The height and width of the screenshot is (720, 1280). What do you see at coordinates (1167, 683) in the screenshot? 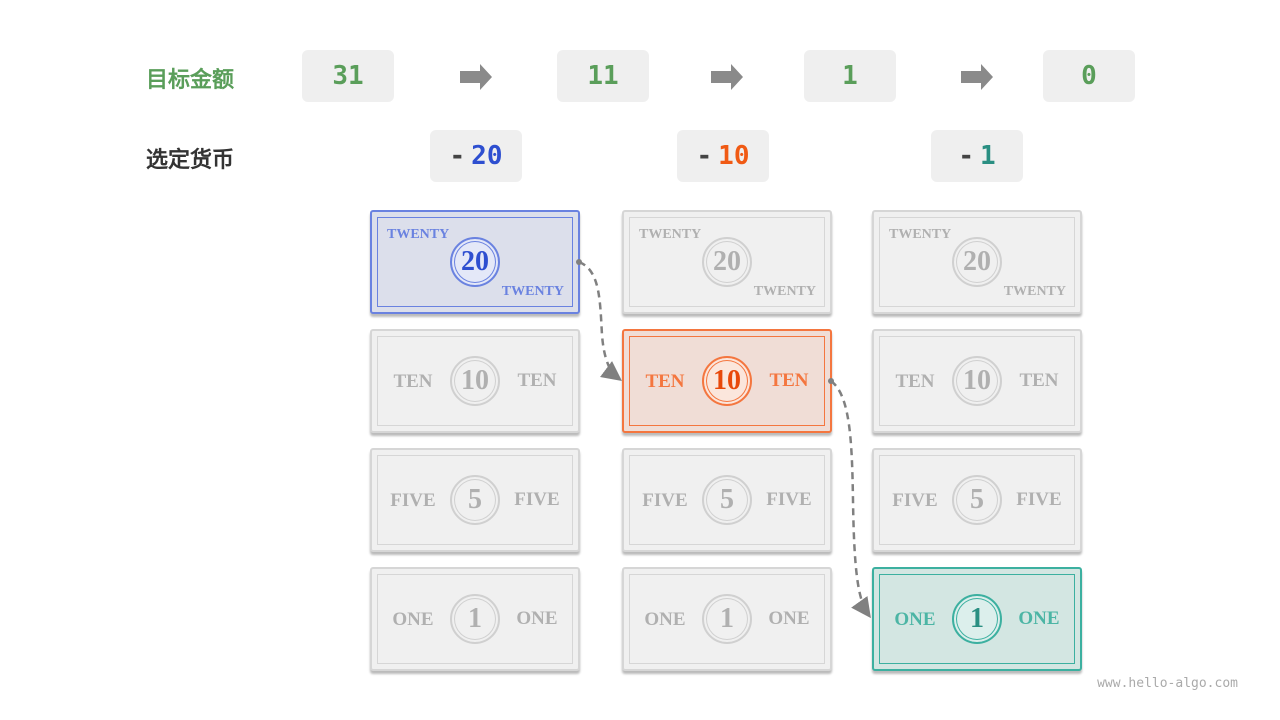
I see `watermark: www.hello-algo.com` at bounding box center [1167, 683].